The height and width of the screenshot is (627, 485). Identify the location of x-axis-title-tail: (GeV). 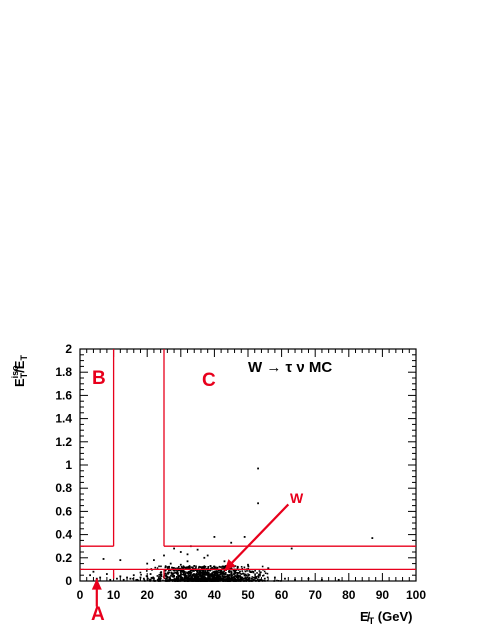
(393, 616).